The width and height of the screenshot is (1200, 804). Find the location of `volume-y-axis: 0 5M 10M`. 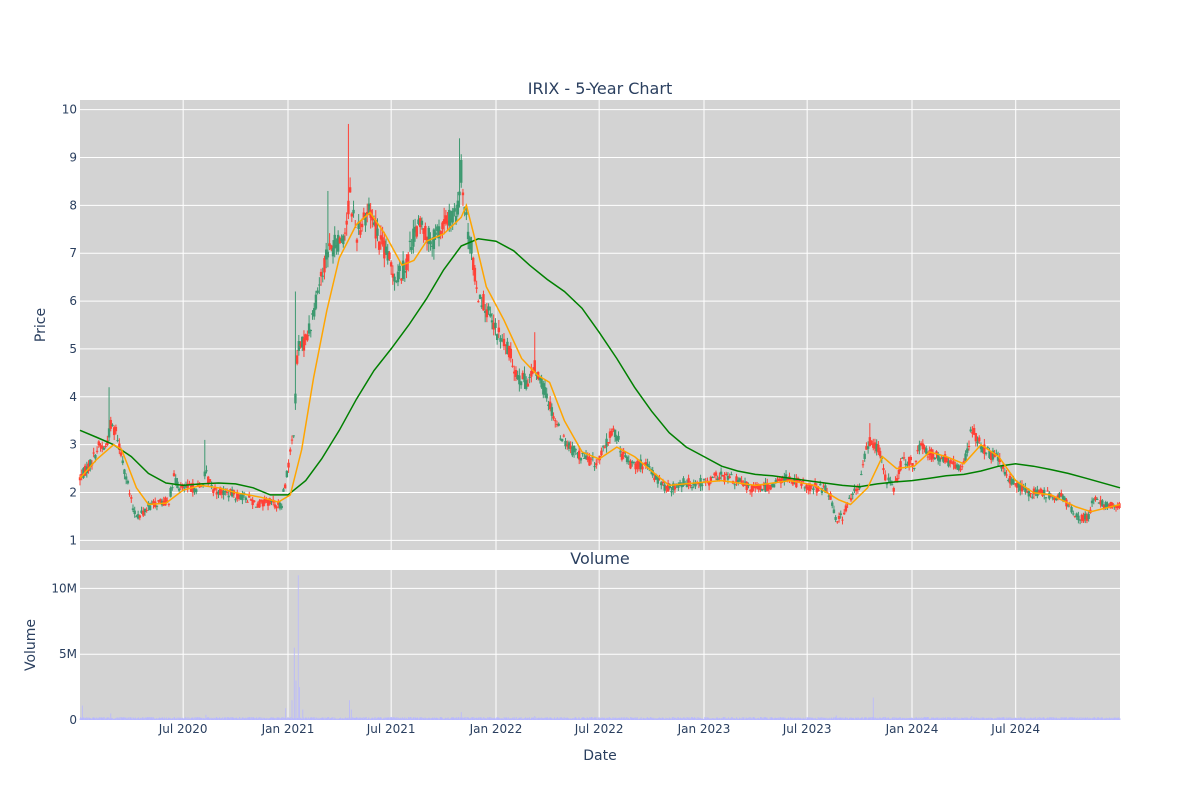

volume-y-axis: 0 5M 10M is located at coordinates (64, 654).